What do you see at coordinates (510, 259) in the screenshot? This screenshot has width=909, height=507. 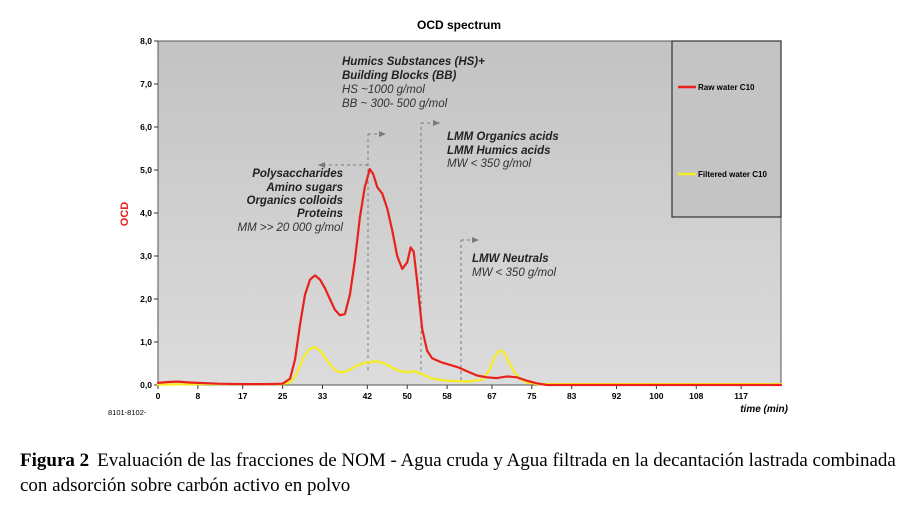 I see `annotation-line: LMW Neutrals` at bounding box center [510, 259].